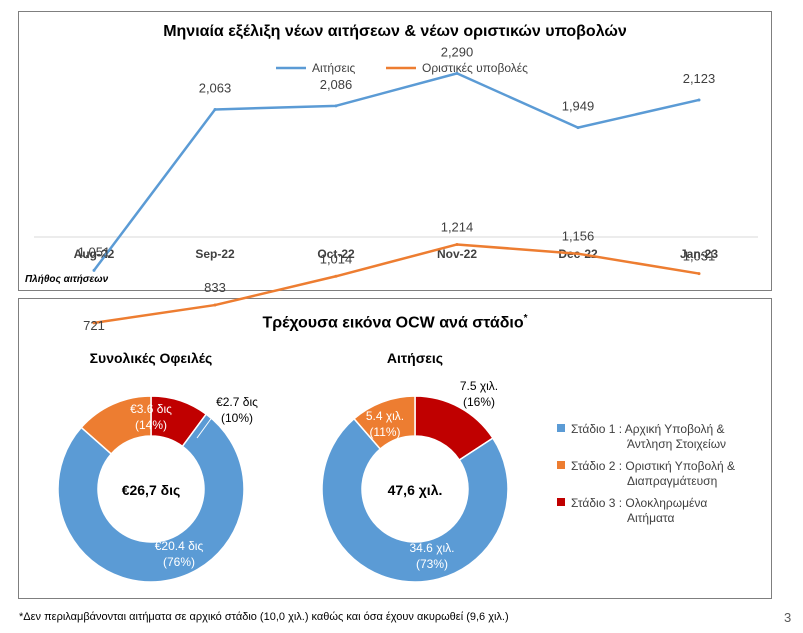 The width and height of the screenshot is (803, 633). Describe the element at coordinates (415, 490) in the screenshot. I see `donut-center-label-2: 47,6 χιλ.` at that location.